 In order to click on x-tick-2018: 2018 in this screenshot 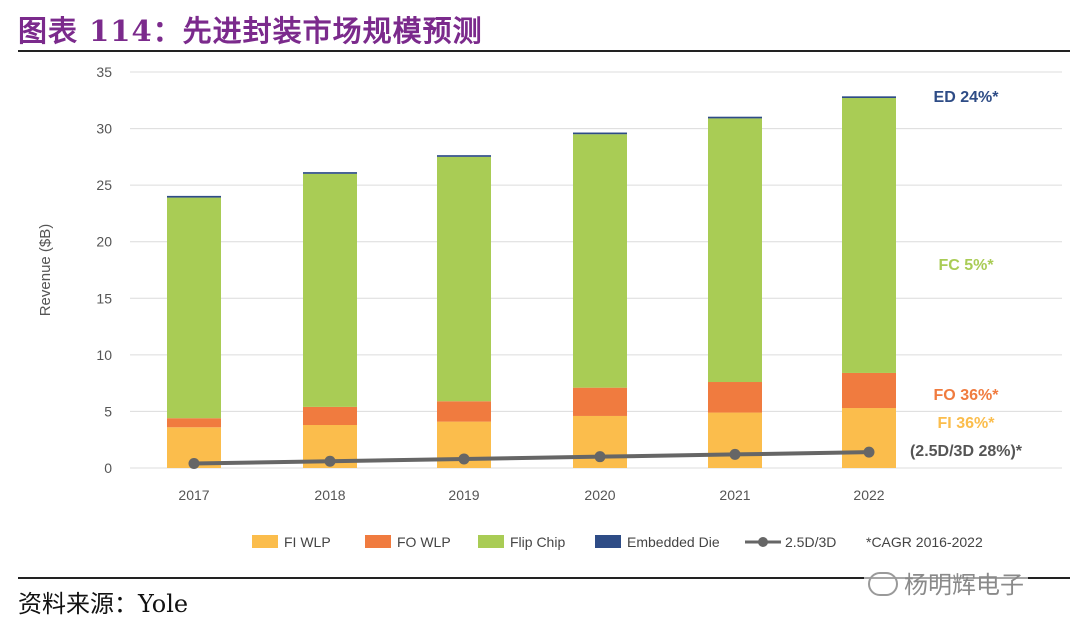, I will do `click(329, 495)`.